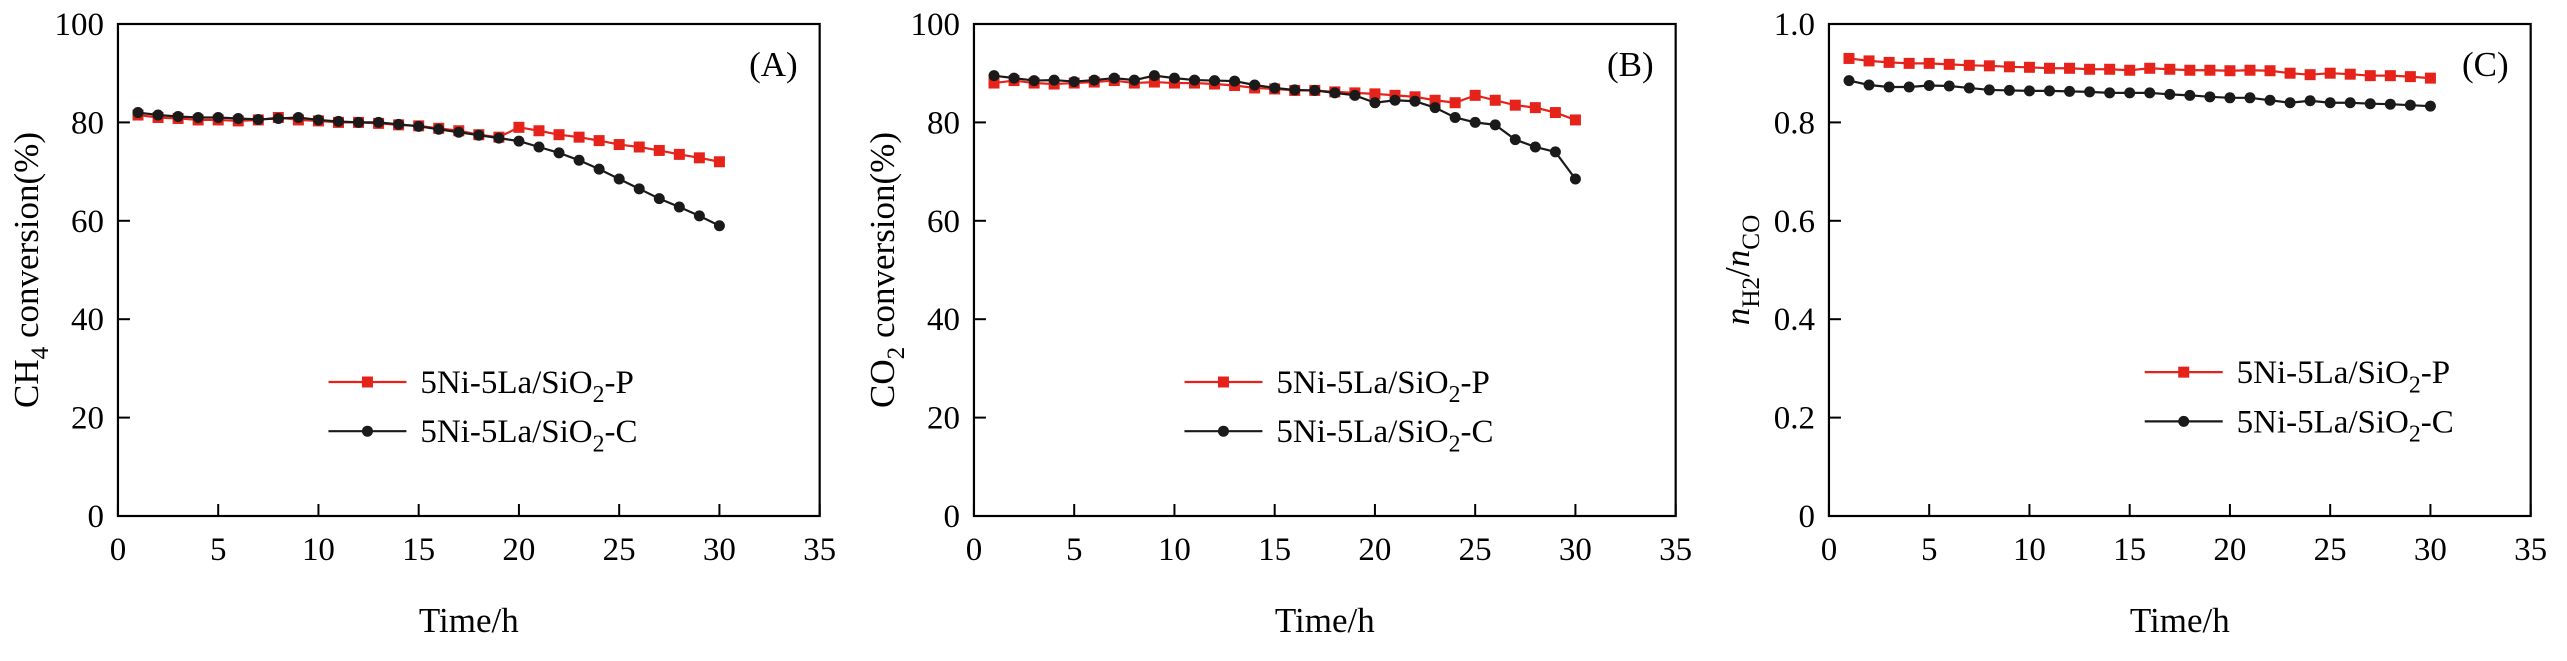 The height and width of the screenshot is (661, 2567). Describe the element at coordinates (1630, 64) in the screenshot. I see `svg-text: (B)` at that location.